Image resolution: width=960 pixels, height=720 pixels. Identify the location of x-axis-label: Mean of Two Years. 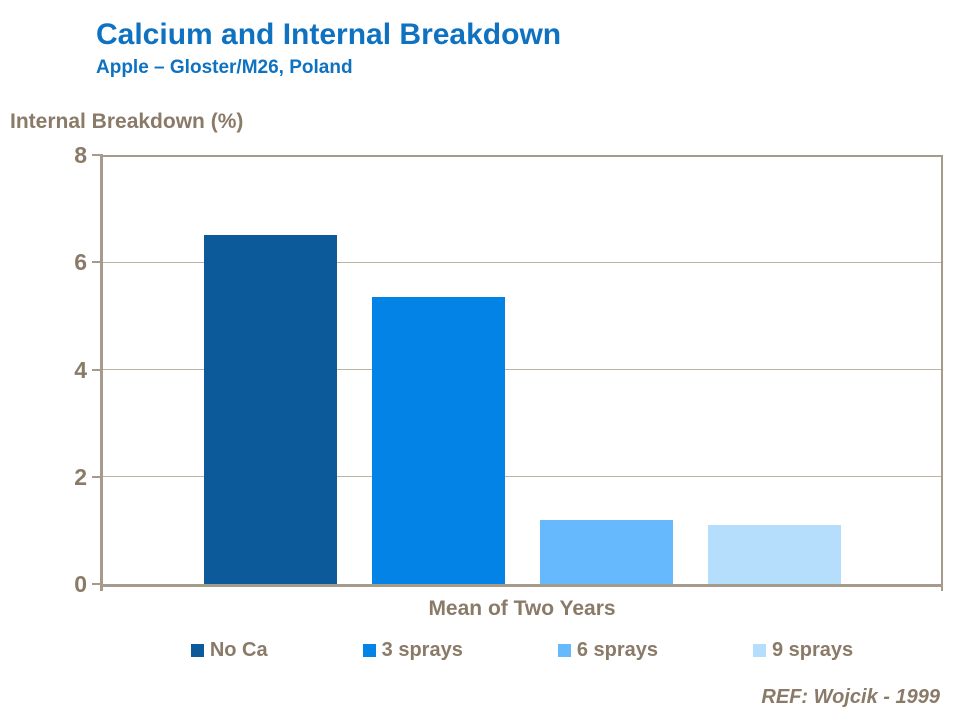
(522, 608).